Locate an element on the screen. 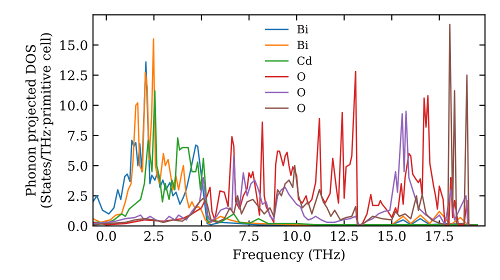 The image size is (500, 280). x-tick-label: 12.5 is located at coordinates (344, 236).